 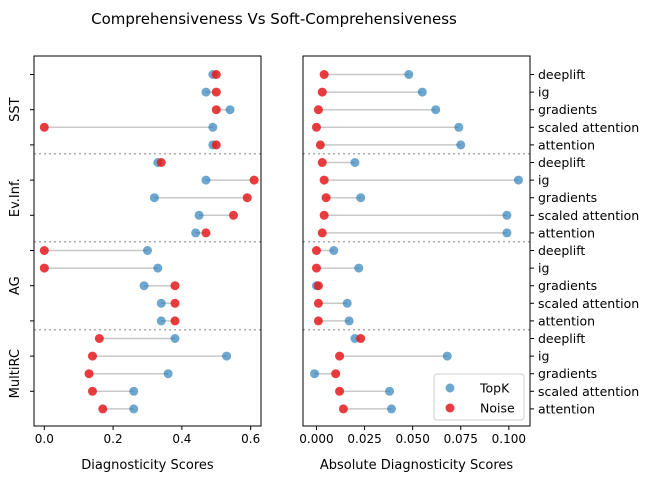 What do you see at coordinates (509, 439) in the screenshot?
I see `x-tick-label: 0.100` at bounding box center [509, 439].